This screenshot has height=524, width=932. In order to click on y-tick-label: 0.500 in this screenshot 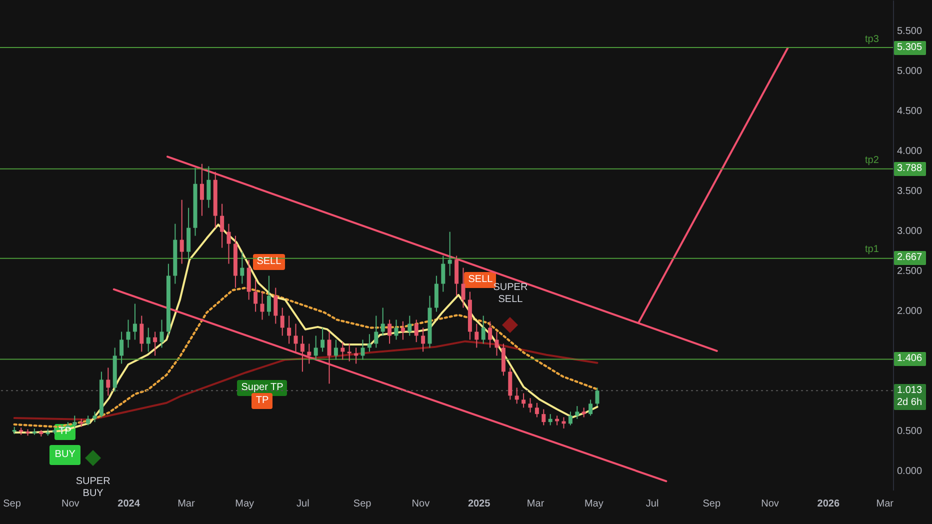, I will do `click(909, 432)`.